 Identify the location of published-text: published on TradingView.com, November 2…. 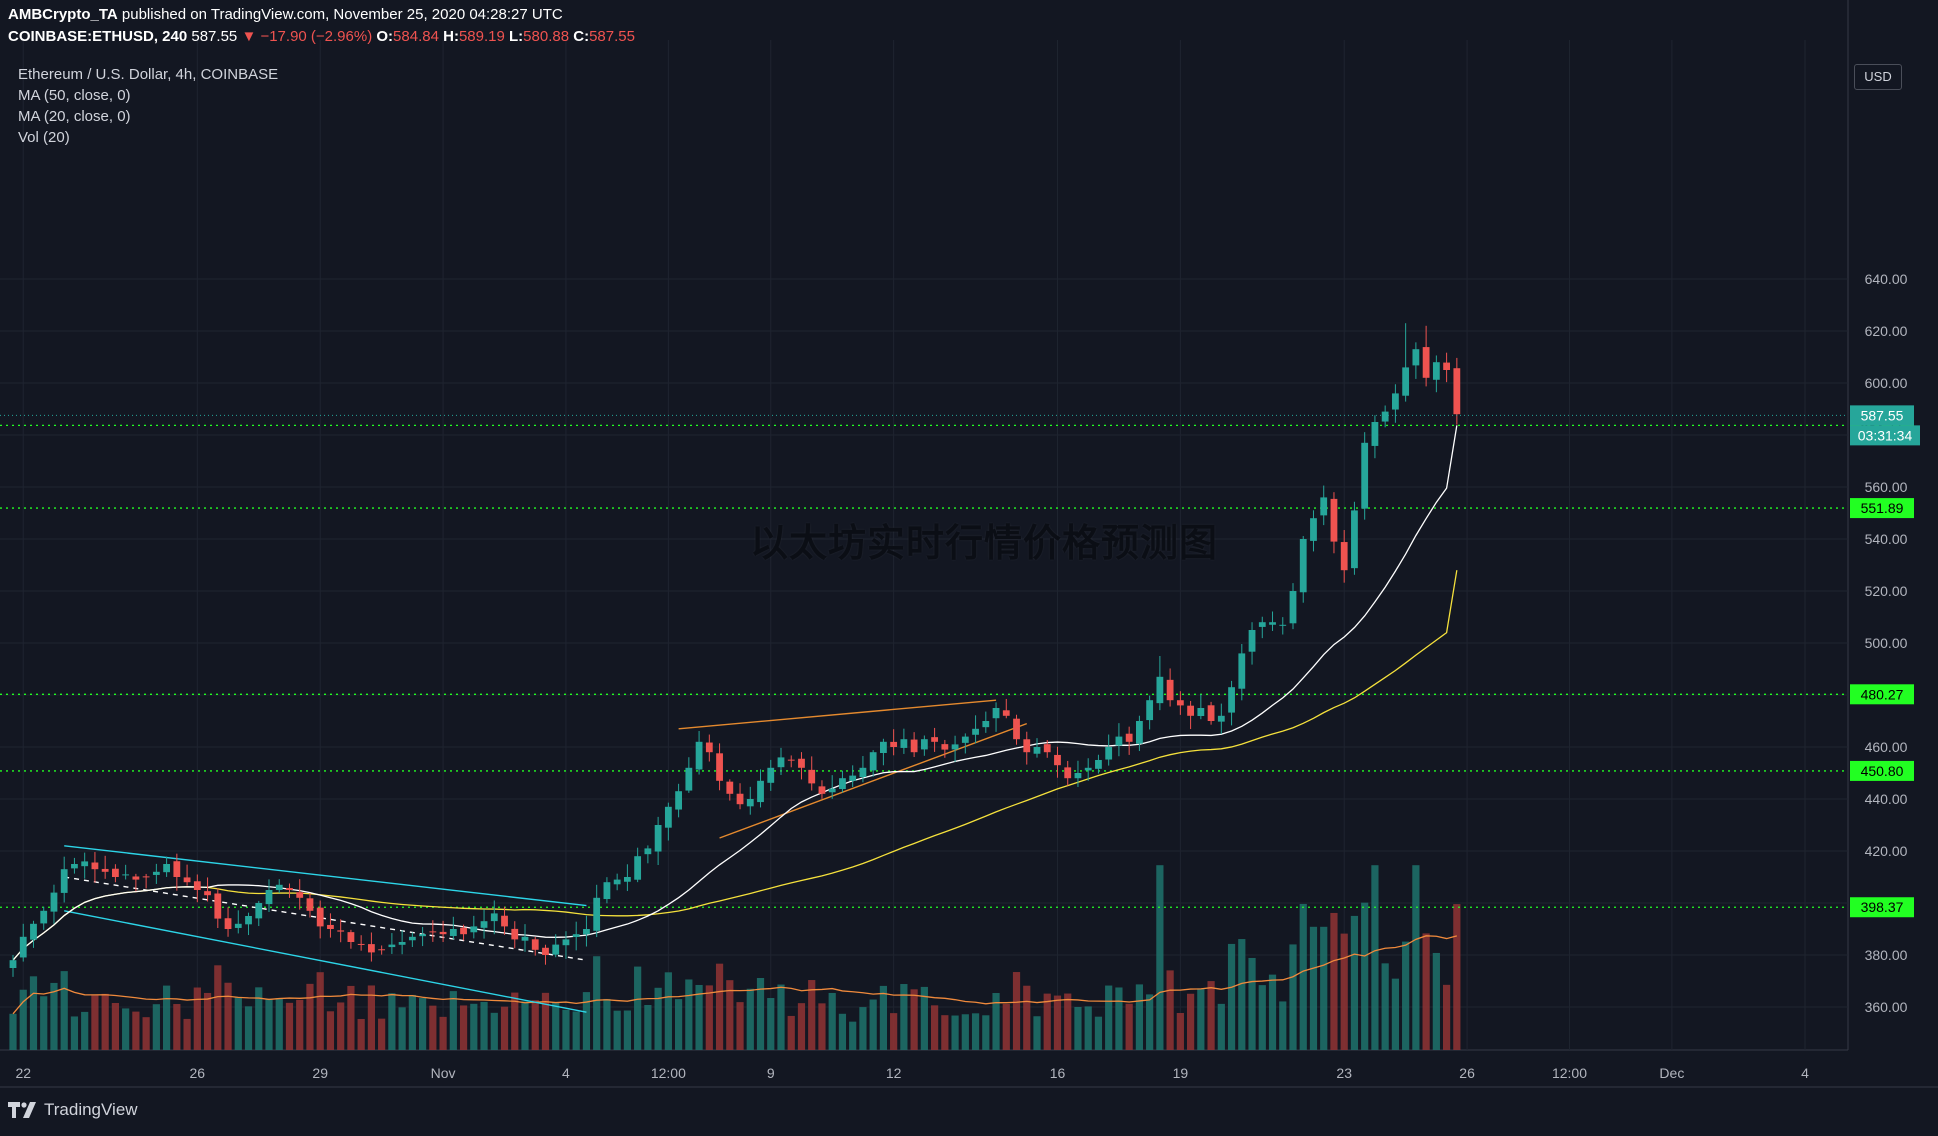
(342, 14).